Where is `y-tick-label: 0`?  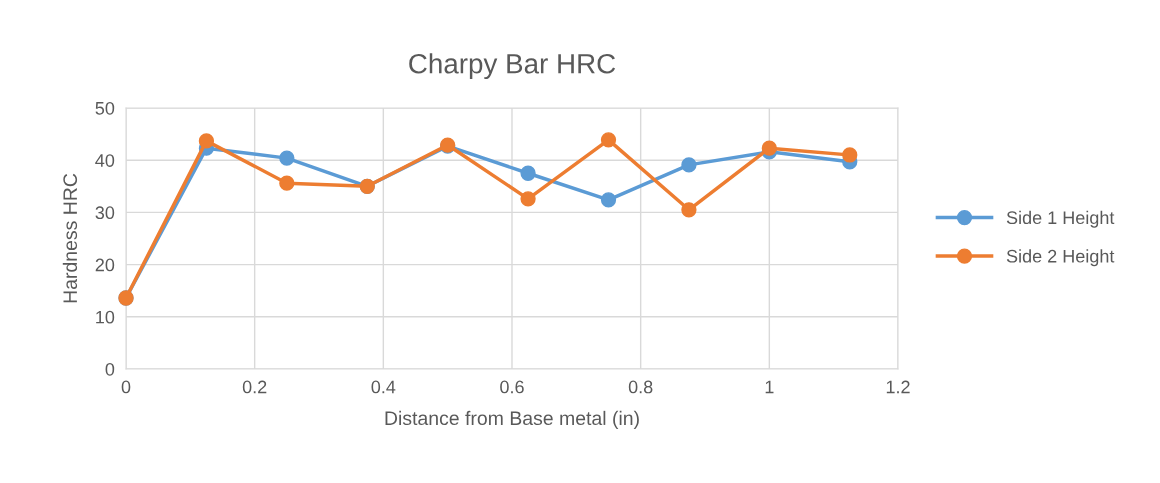
y-tick-label: 0 is located at coordinates (110, 369).